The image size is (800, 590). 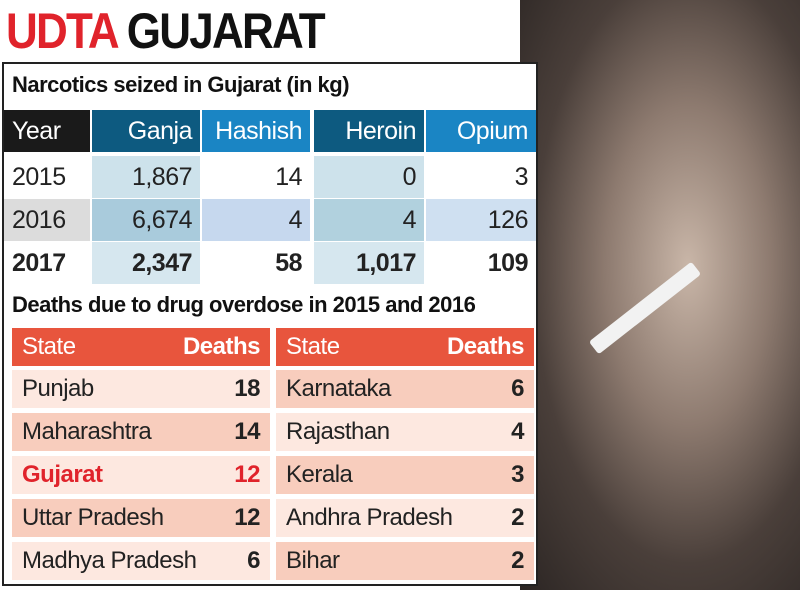 What do you see at coordinates (62, 474) in the screenshot?
I see `state-name: Gujarat` at bounding box center [62, 474].